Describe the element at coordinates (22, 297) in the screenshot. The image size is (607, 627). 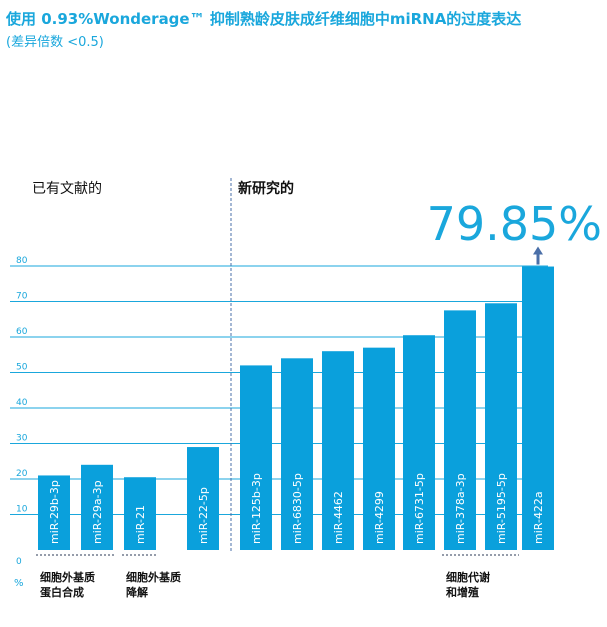
I see `y-tick-label: 70` at that location.